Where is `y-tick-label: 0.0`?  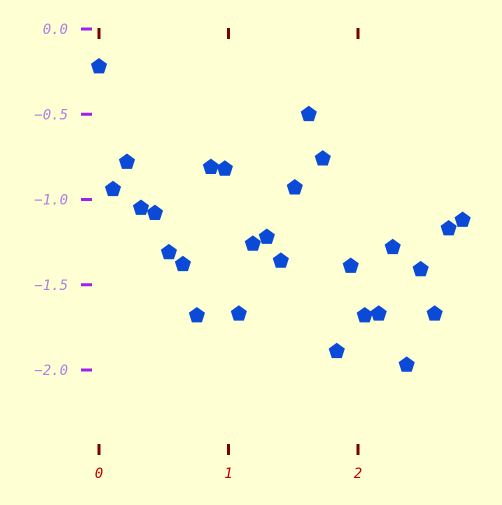 y-tick-label: 0.0 is located at coordinates (55, 30).